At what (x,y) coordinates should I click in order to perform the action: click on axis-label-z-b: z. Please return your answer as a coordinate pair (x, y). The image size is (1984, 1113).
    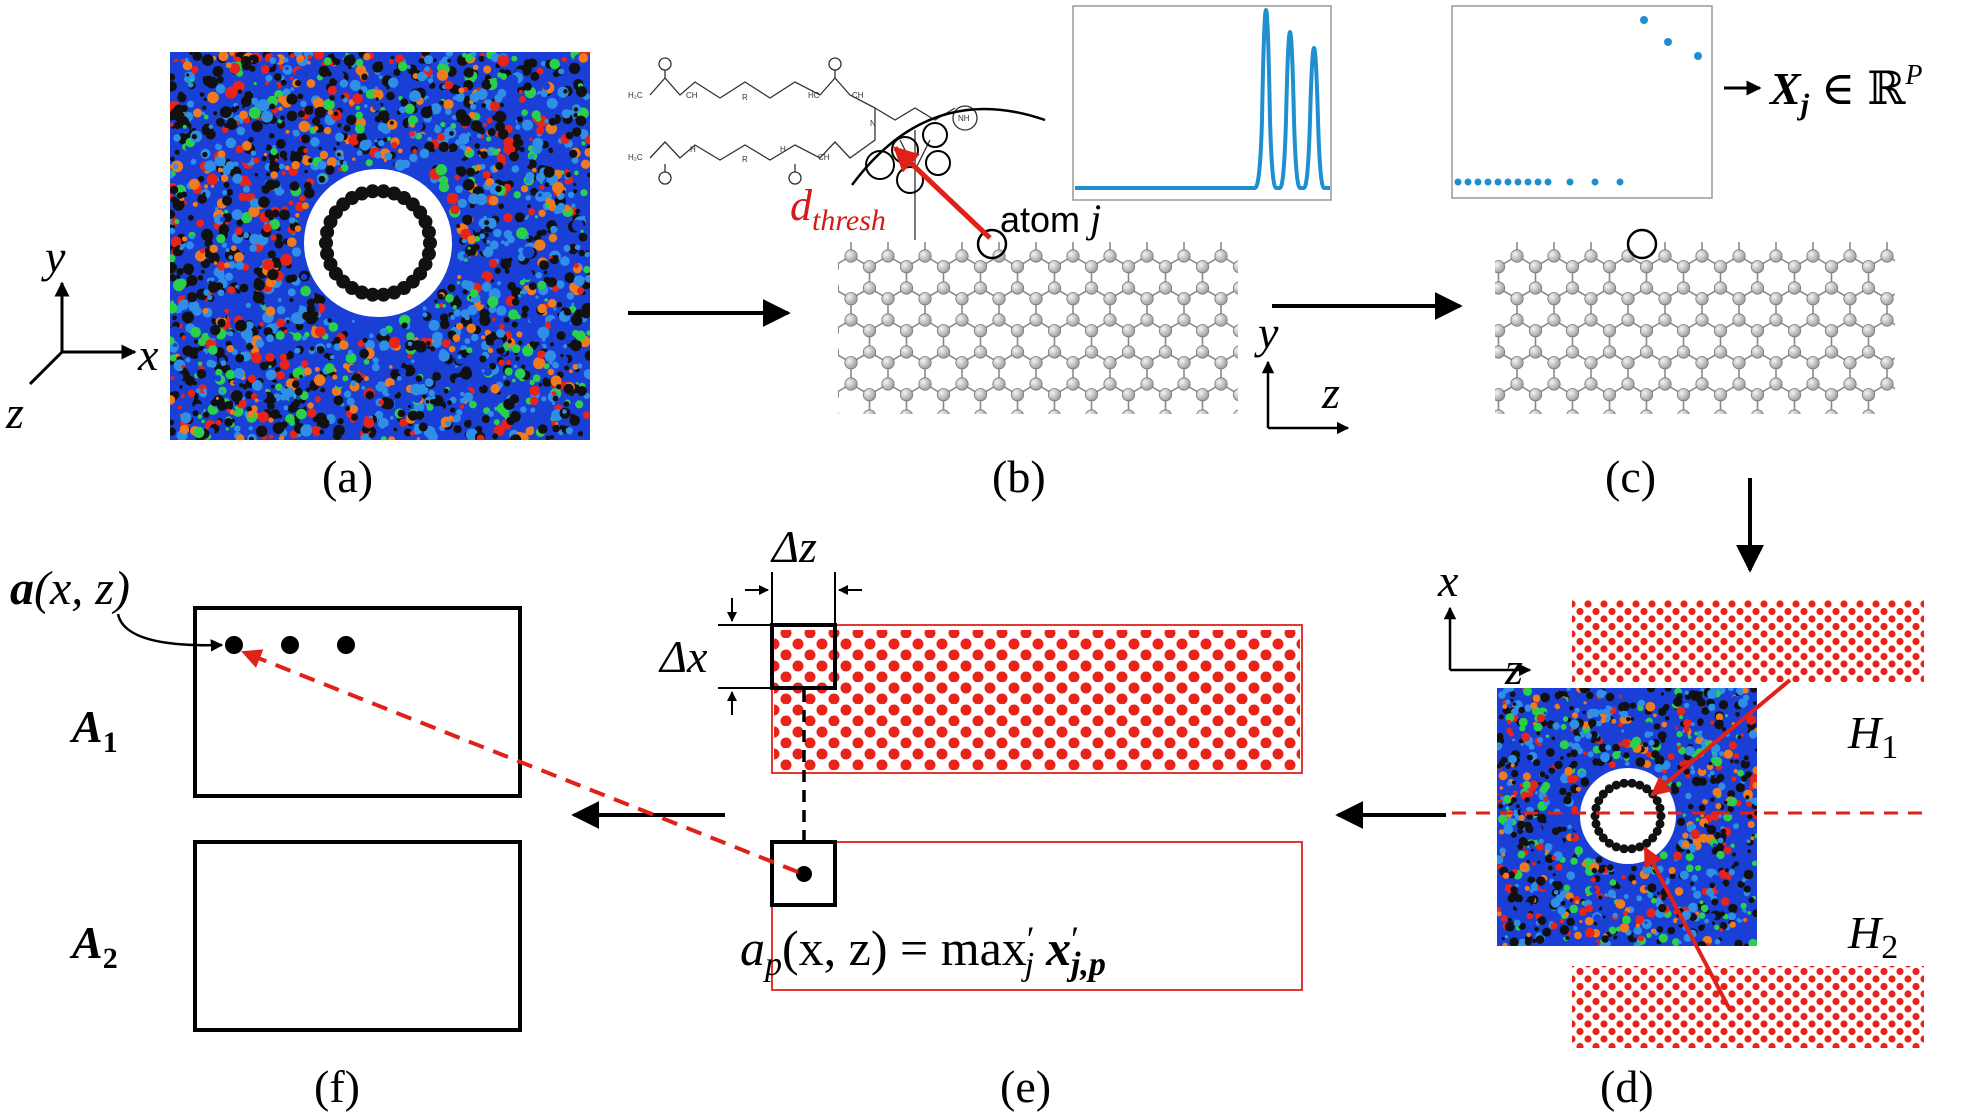
    Looking at the image, I should click on (1330, 392).